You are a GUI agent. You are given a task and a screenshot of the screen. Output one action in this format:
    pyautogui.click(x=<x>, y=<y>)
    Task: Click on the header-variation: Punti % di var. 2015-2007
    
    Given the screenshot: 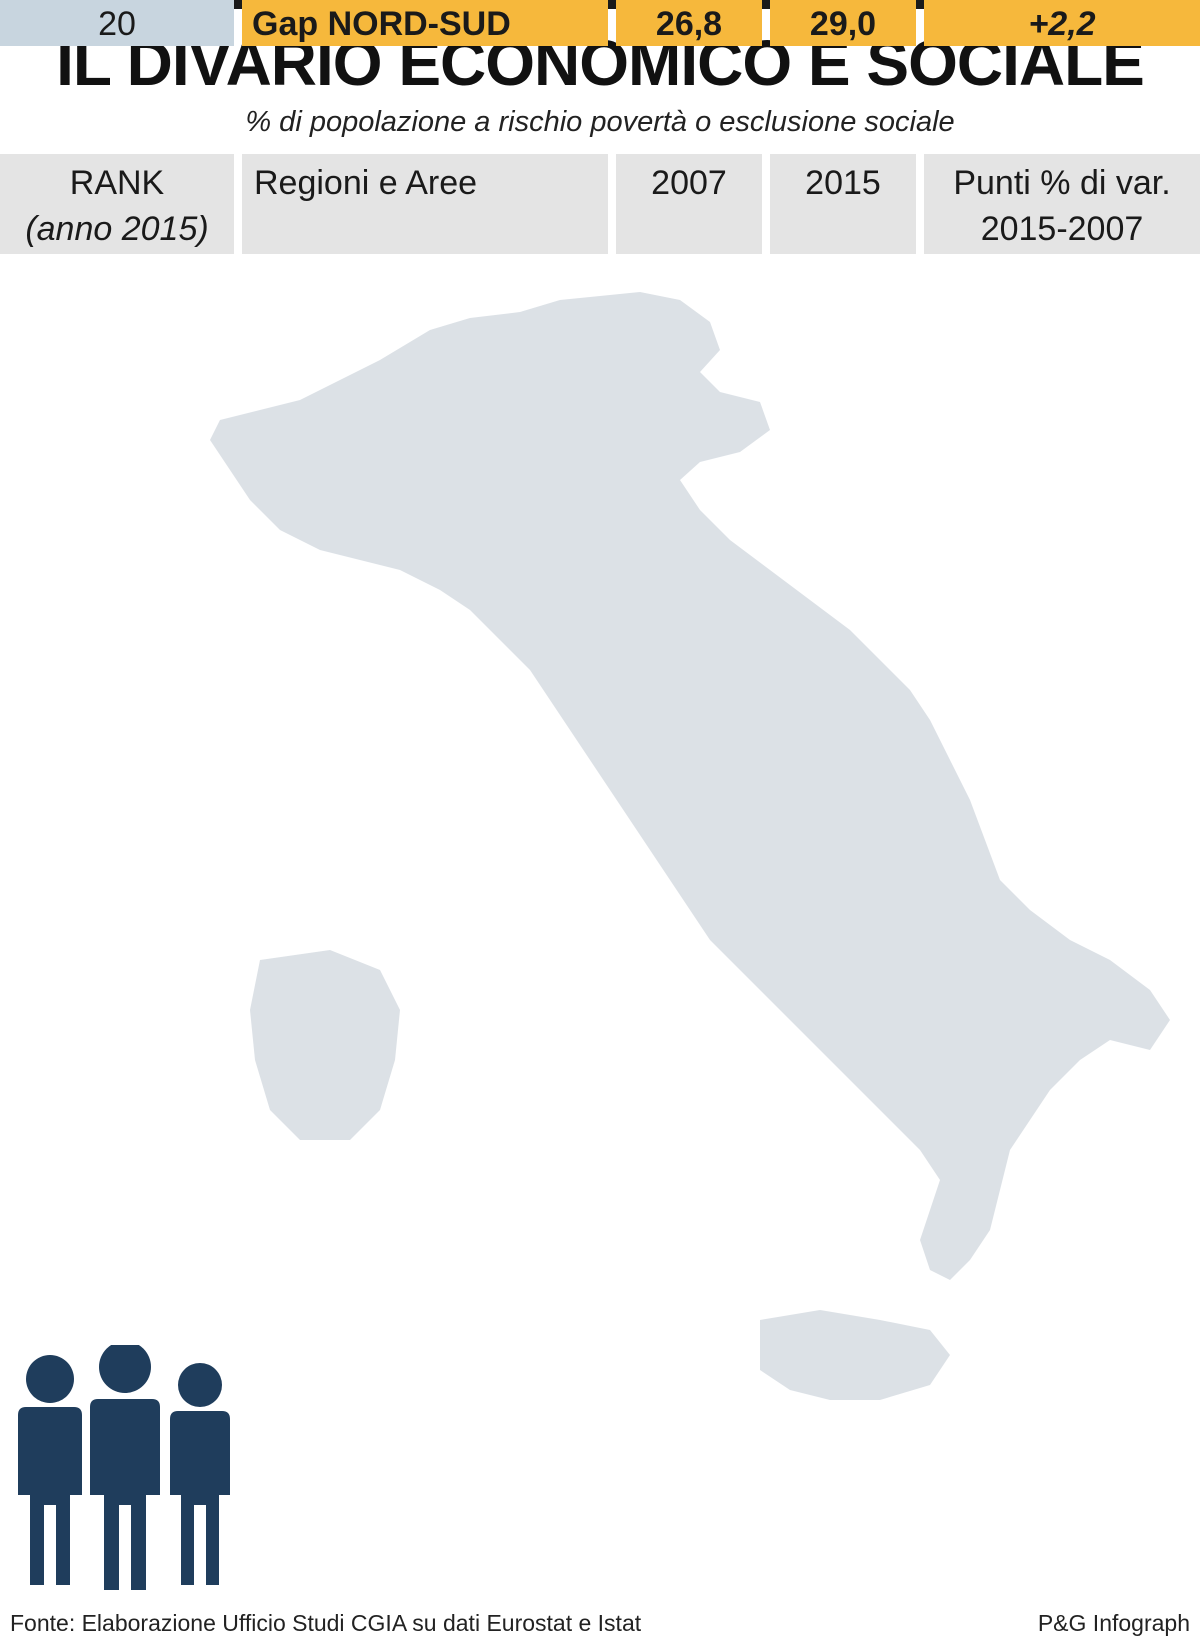 What is the action you would take?
    pyautogui.click(x=1062, y=204)
    